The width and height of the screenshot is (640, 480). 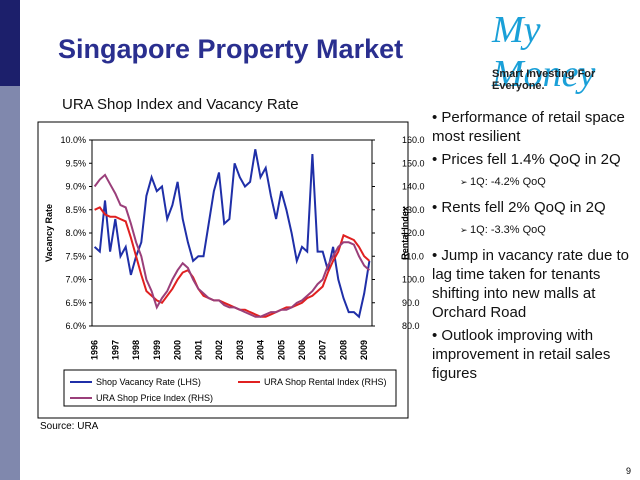 I want to click on y-tick-label: 6.5%, so click(x=75, y=303).